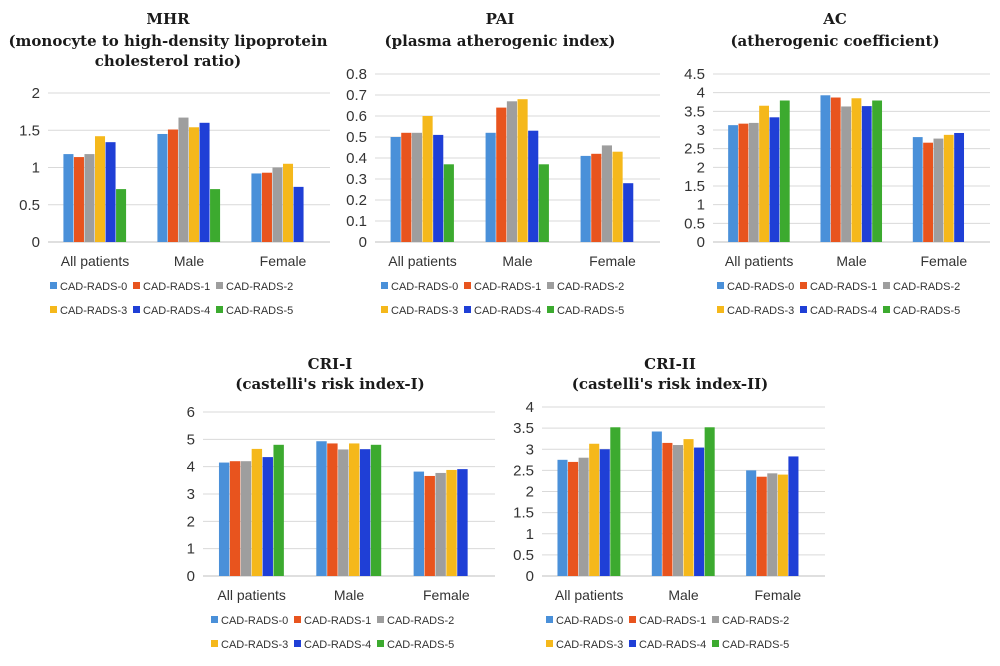 This screenshot has width=1000, height=666. I want to click on y-tick-label: 4.5, so click(694, 74).